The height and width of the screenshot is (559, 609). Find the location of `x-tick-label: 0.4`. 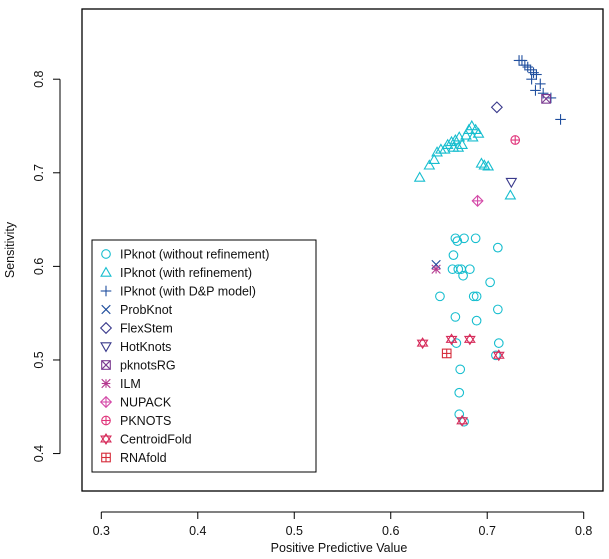

x-tick-label: 0.4 is located at coordinates (197, 531).